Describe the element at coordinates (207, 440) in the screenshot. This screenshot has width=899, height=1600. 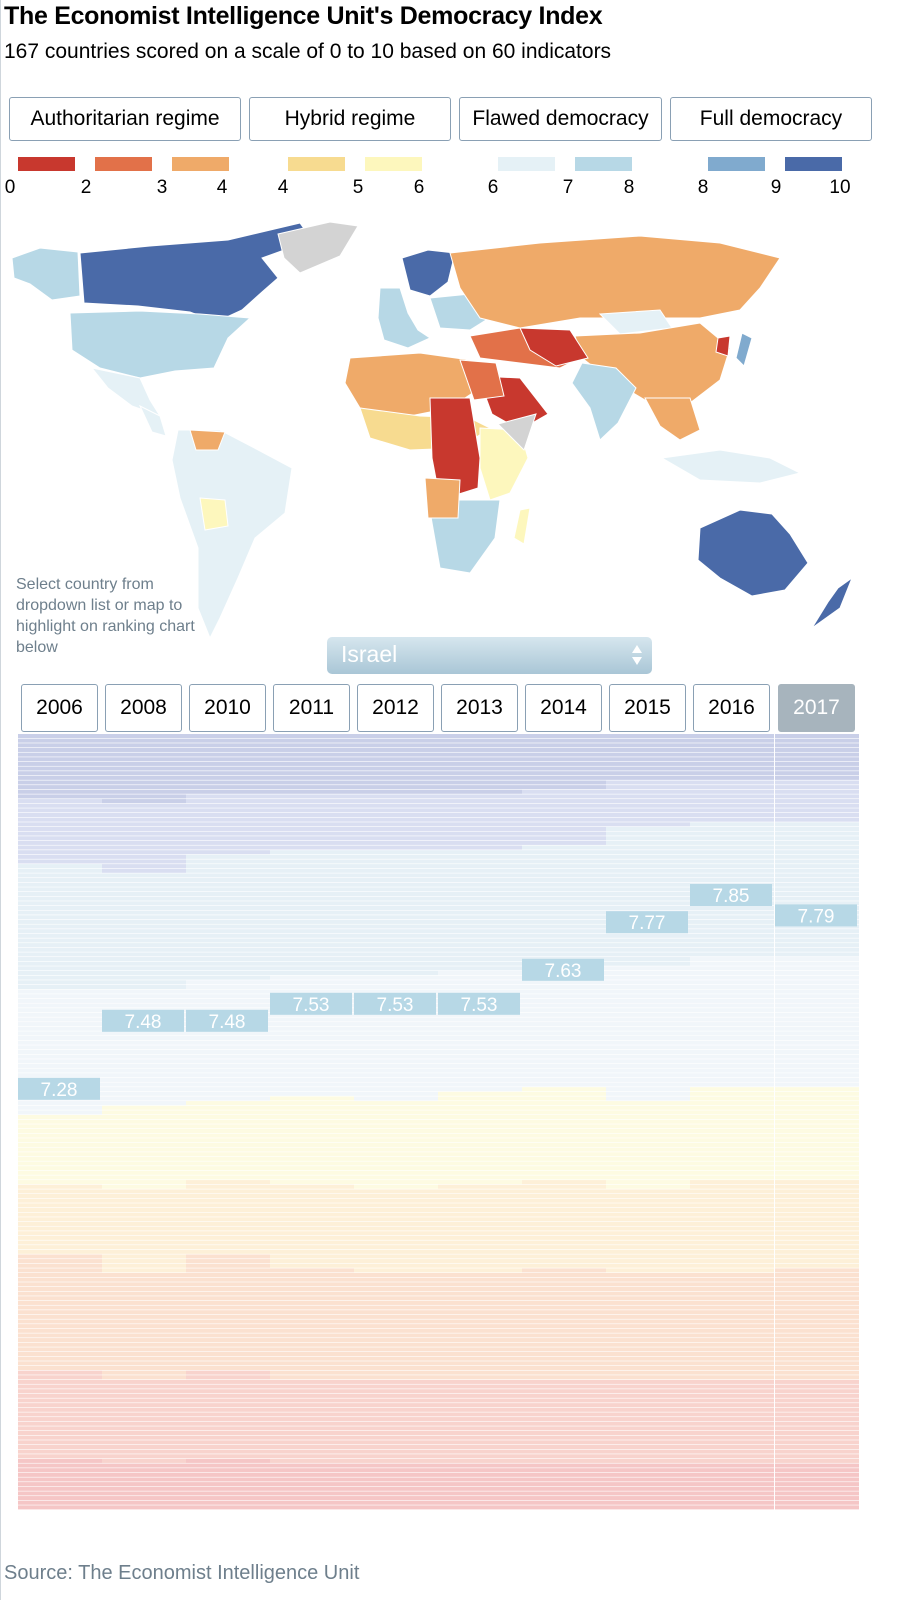
I see `map-region-venezuela` at that location.